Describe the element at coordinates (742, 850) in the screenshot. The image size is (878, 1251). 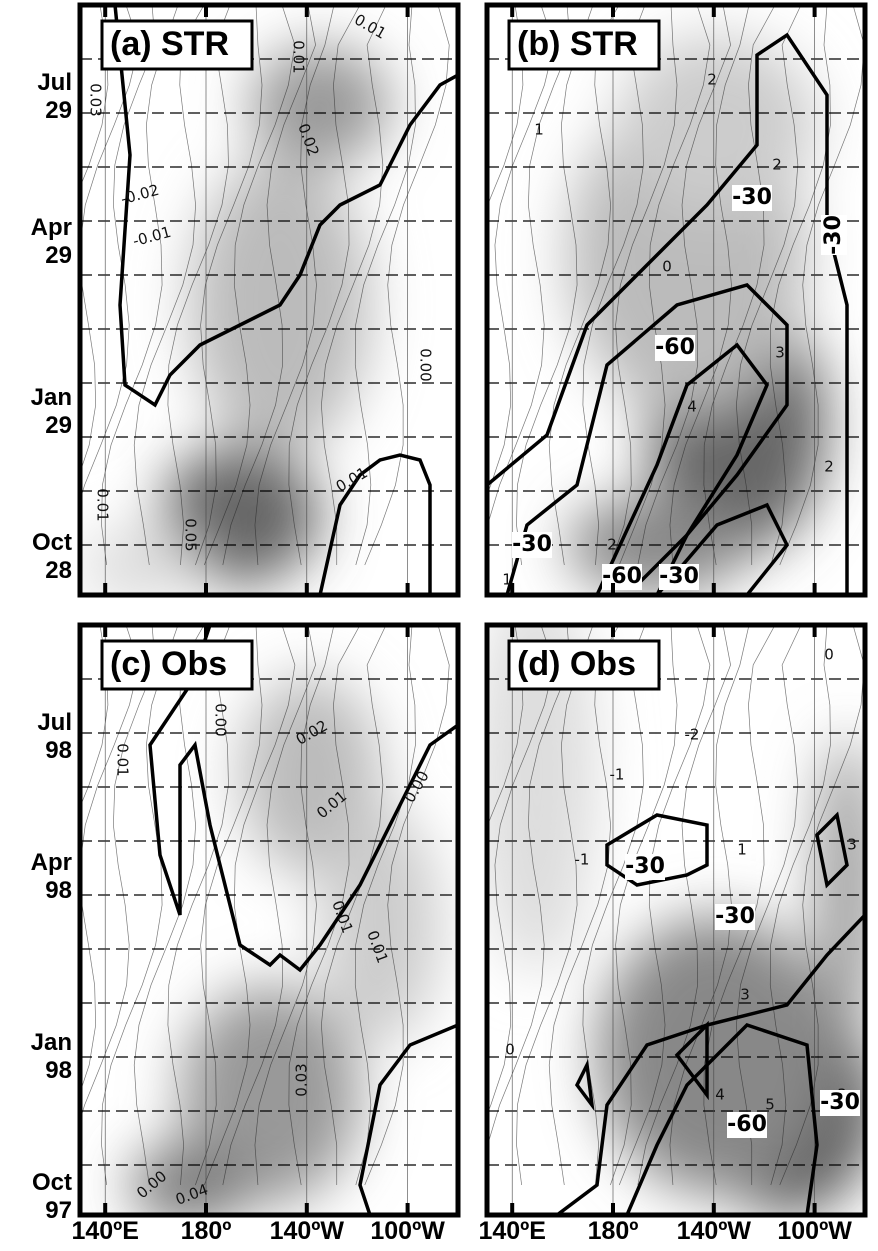
I see `contour-label-group: 1` at that location.